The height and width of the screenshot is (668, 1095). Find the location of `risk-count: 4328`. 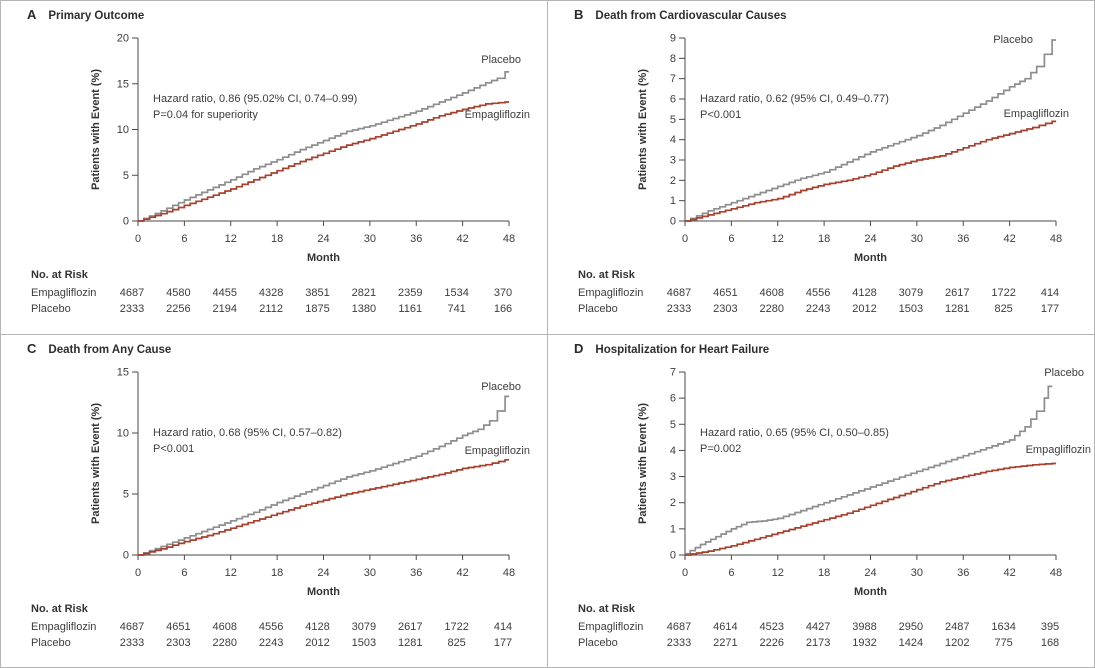

risk-count: 4328 is located at coordinates (271, 293).